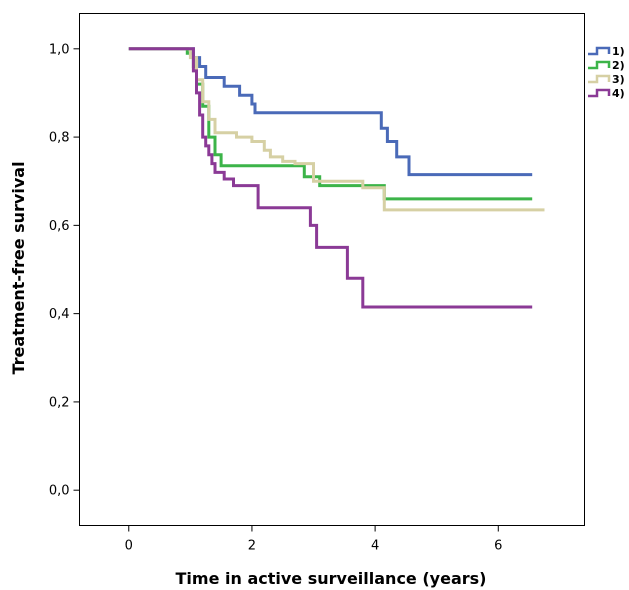 Image resolution: width=629 pixels, height=590 pixels. What do you see at coordinates (618, 93) in the screenshot?
I see `legend-label-4: 4)` at bounding box center [618, 93].